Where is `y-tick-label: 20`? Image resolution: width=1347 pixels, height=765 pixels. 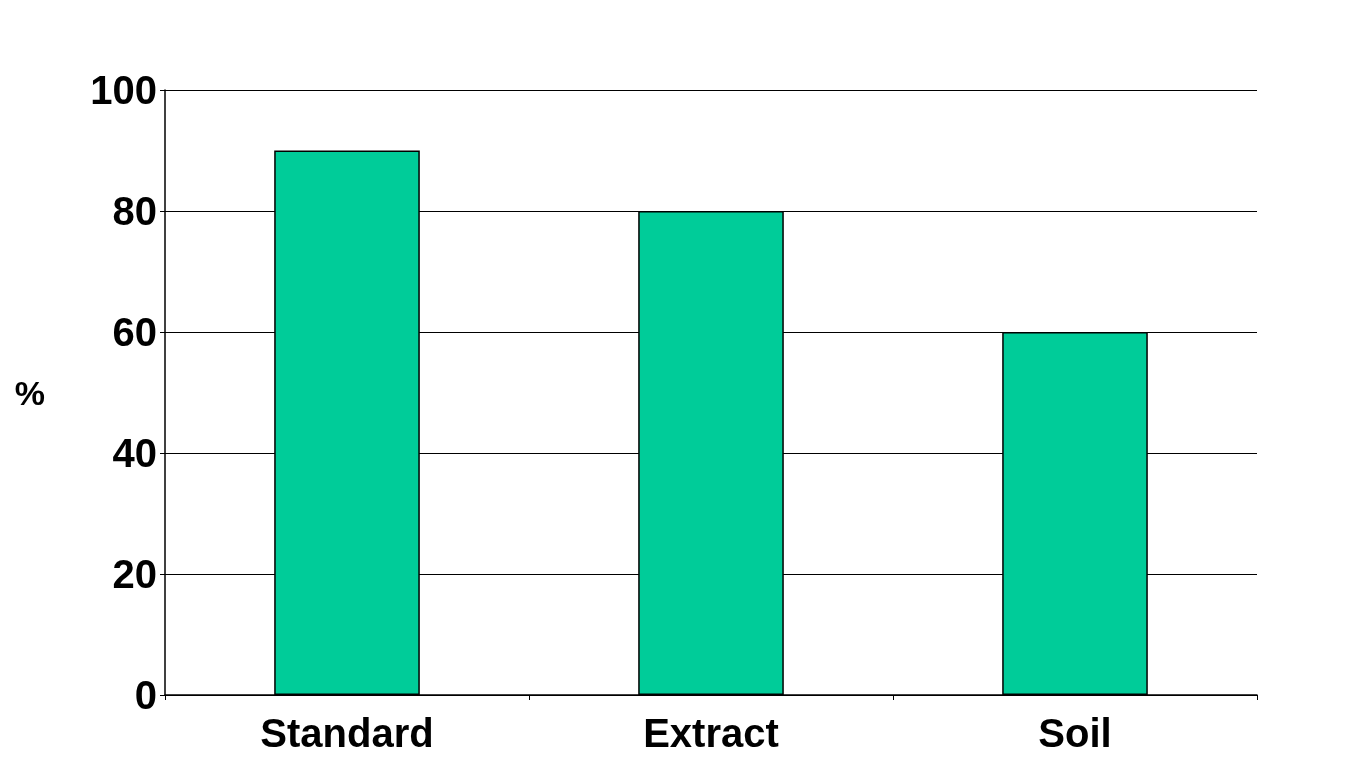
y-tick-label: 20 is located at coordinates (134, 574).